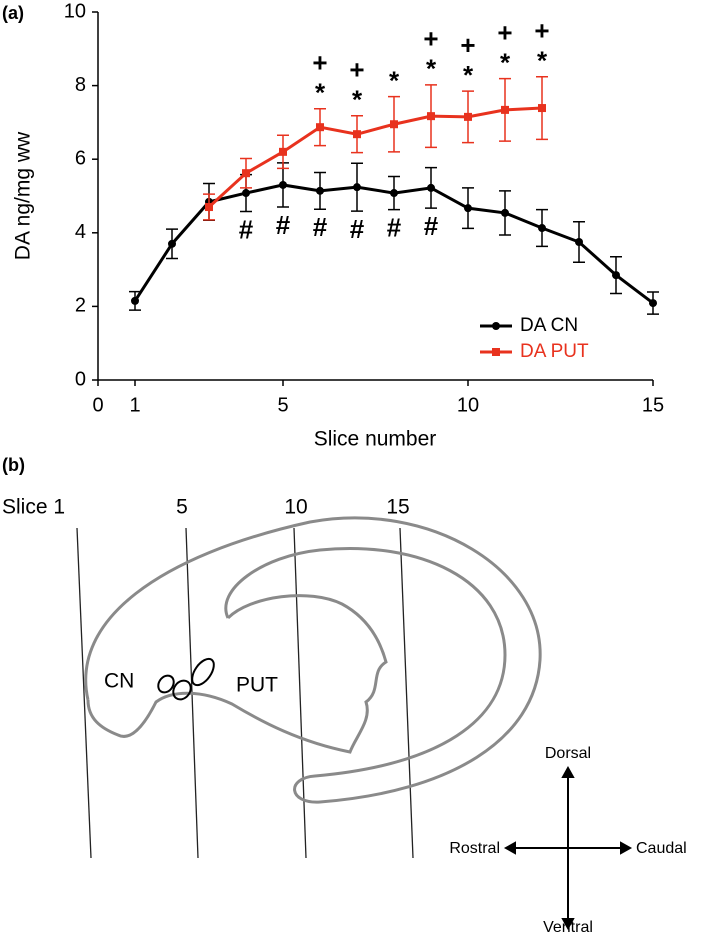 This screenshot has height=938, width=709. What do you see at coordinates (80, 85) in the screenshot?
I see `y-tick-label: 8` at bounding box center [80, 85].